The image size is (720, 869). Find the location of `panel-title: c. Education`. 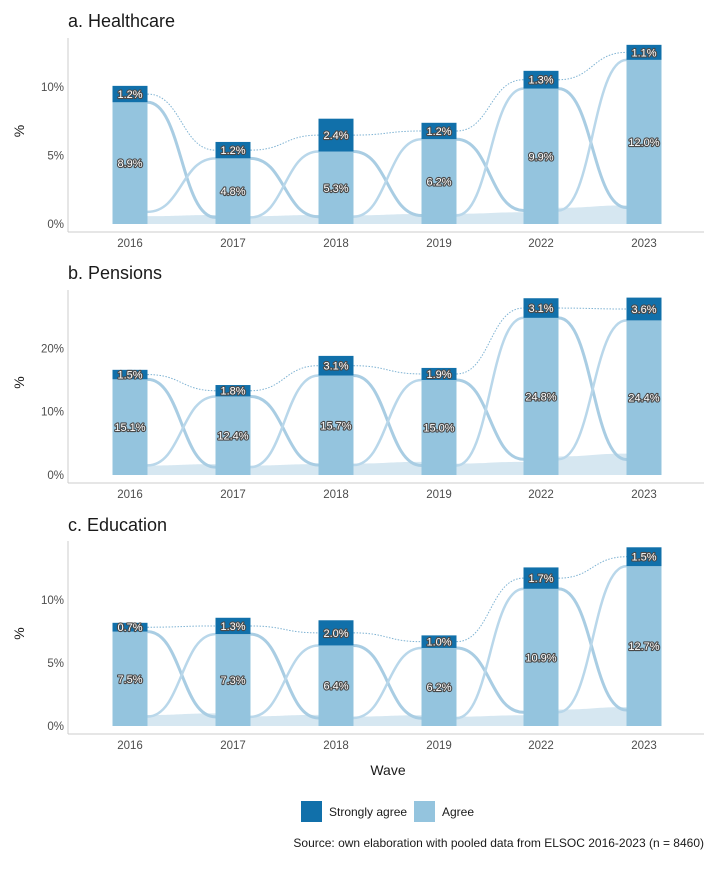

panel-title: c. Education is located at coordinates (117, 525).